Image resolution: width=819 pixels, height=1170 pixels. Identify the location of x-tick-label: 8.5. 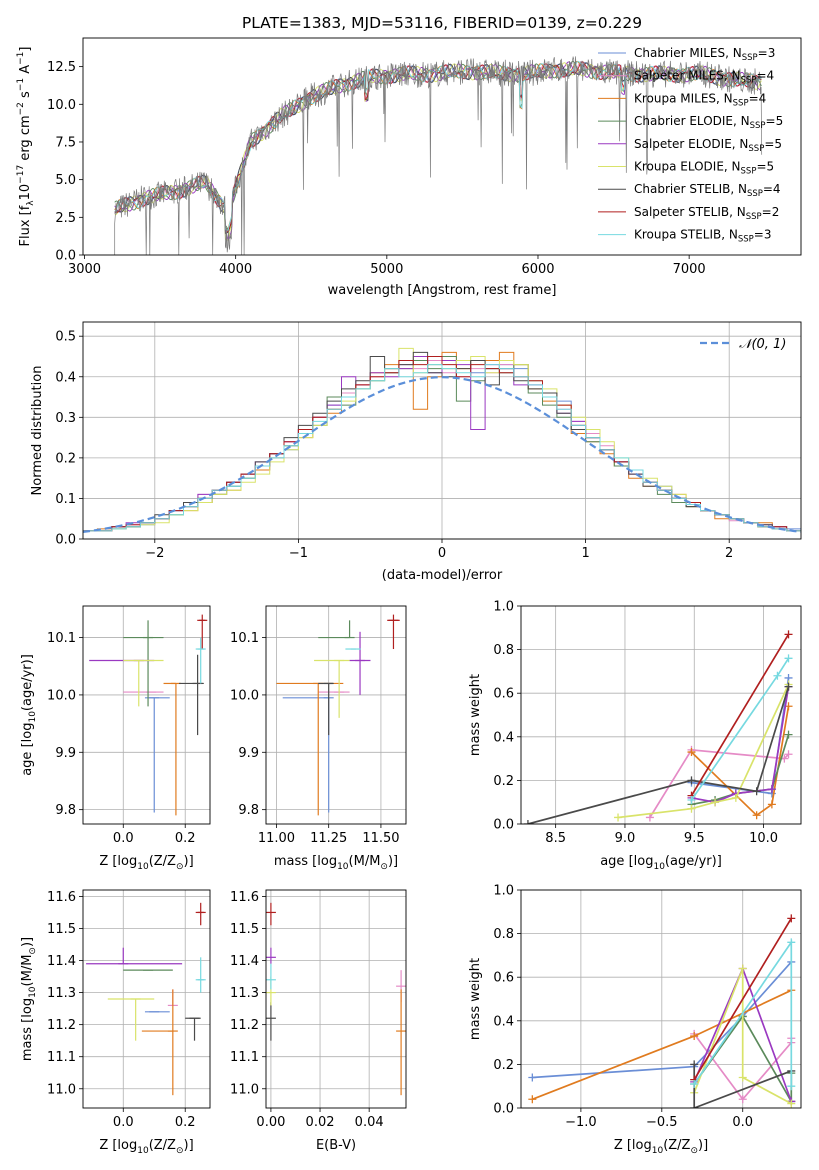
(555, 838).